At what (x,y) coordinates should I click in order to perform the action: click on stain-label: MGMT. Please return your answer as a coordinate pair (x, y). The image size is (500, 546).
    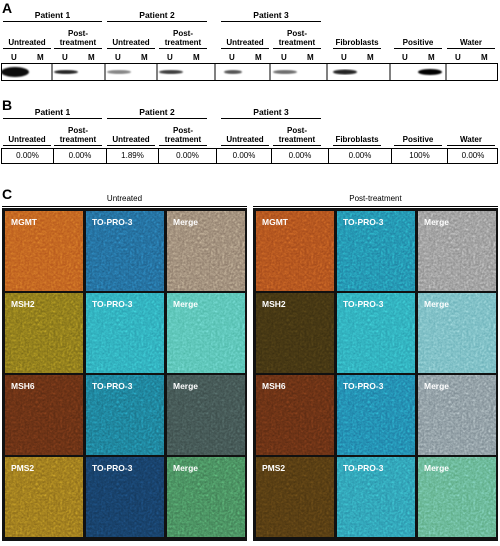
    Looking at the image, I should click on (275, 222).